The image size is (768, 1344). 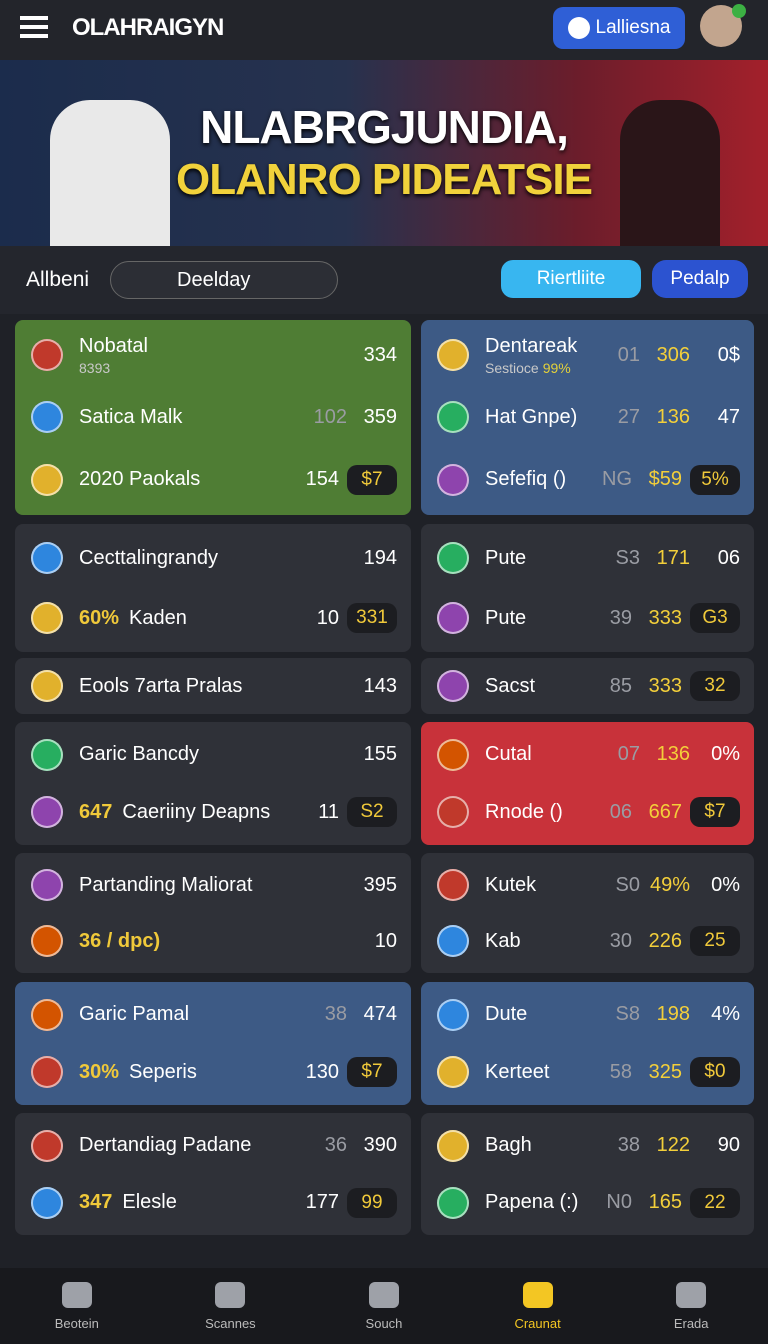 What do you see at coordinates (715, 479) in the screenshot?
I see `stat-pill: 5%` at bounding box center [715, 479].